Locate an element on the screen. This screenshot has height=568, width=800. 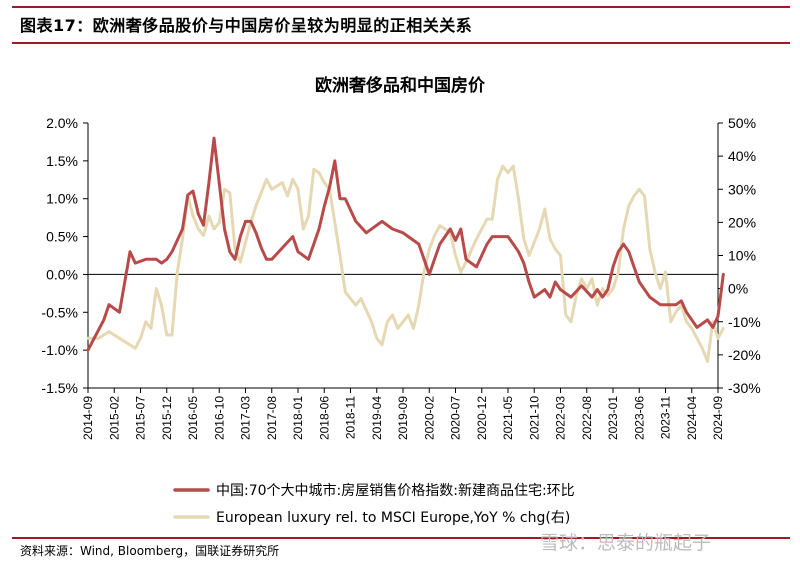
figure-title: 图表17：欧洲奢侈品股价与中国房价呈较为明显的正相关关系 is located at coordinates (246, 25).